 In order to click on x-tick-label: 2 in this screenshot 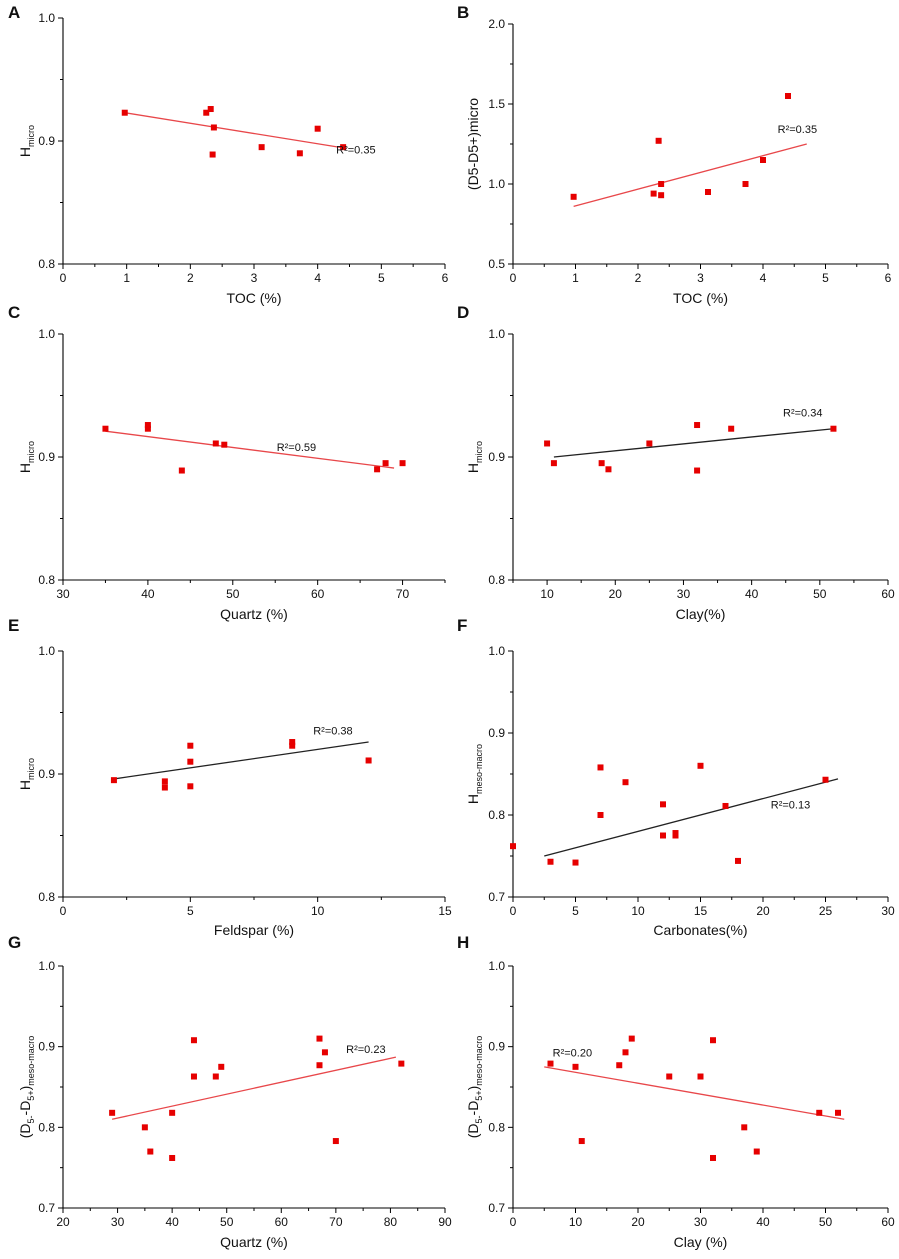, I will do `click(638, 278)`.